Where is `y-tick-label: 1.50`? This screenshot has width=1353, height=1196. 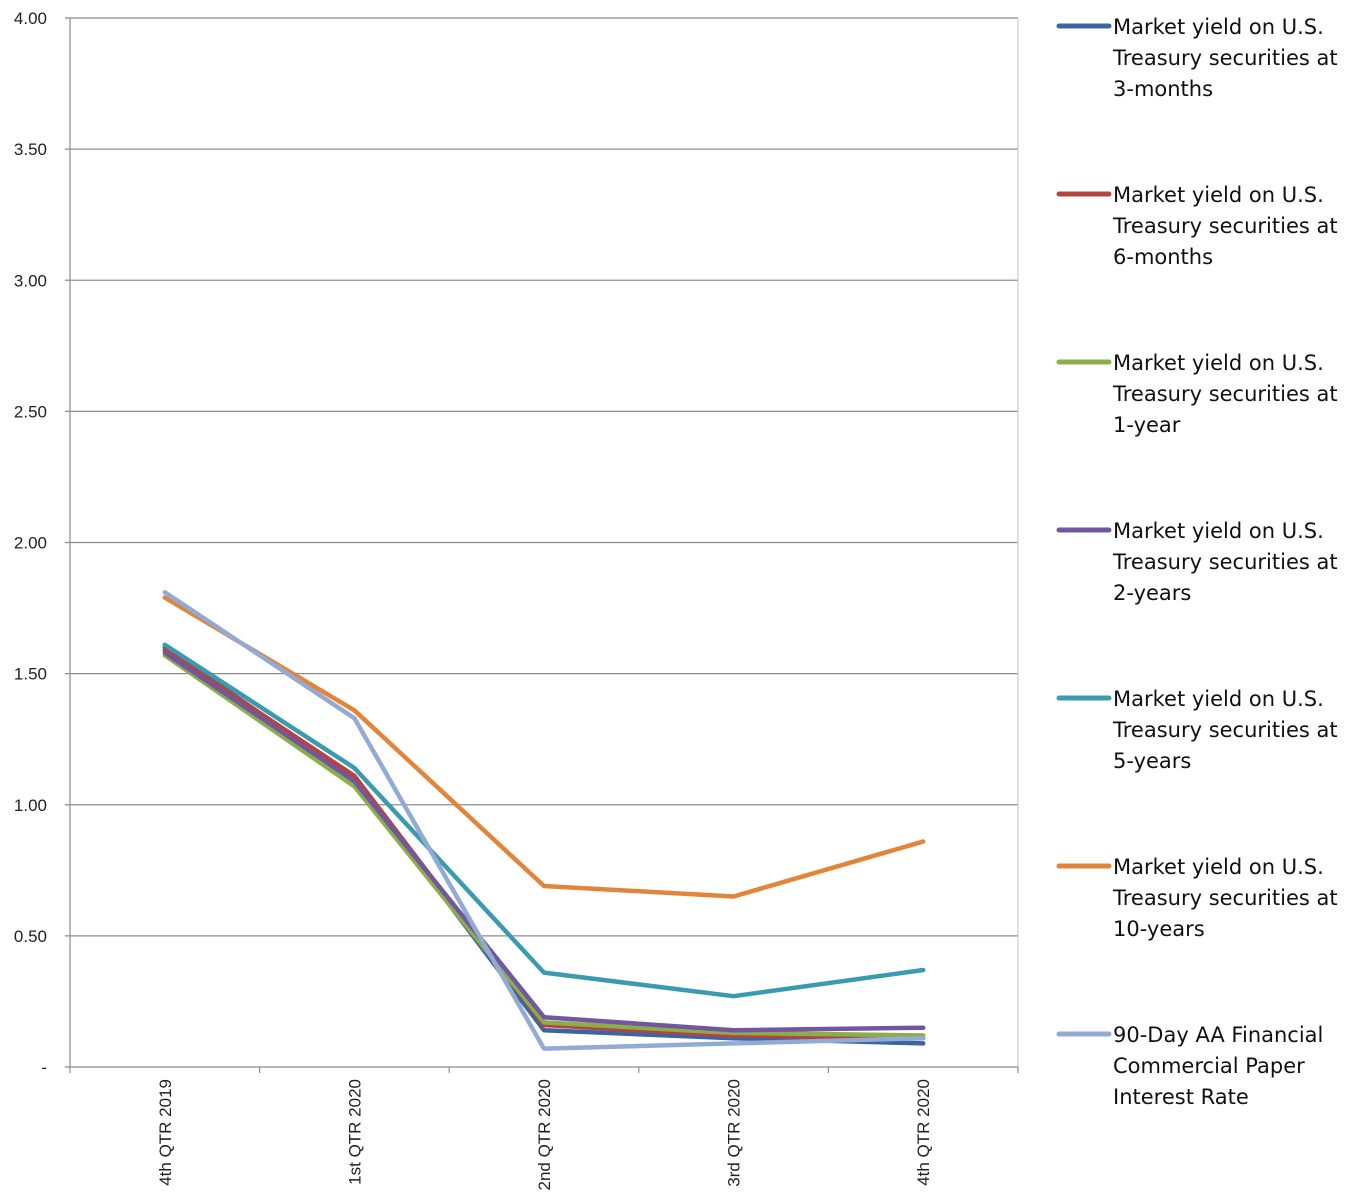
y-tick-label: 1.50 is located at coordinates (30, 674).